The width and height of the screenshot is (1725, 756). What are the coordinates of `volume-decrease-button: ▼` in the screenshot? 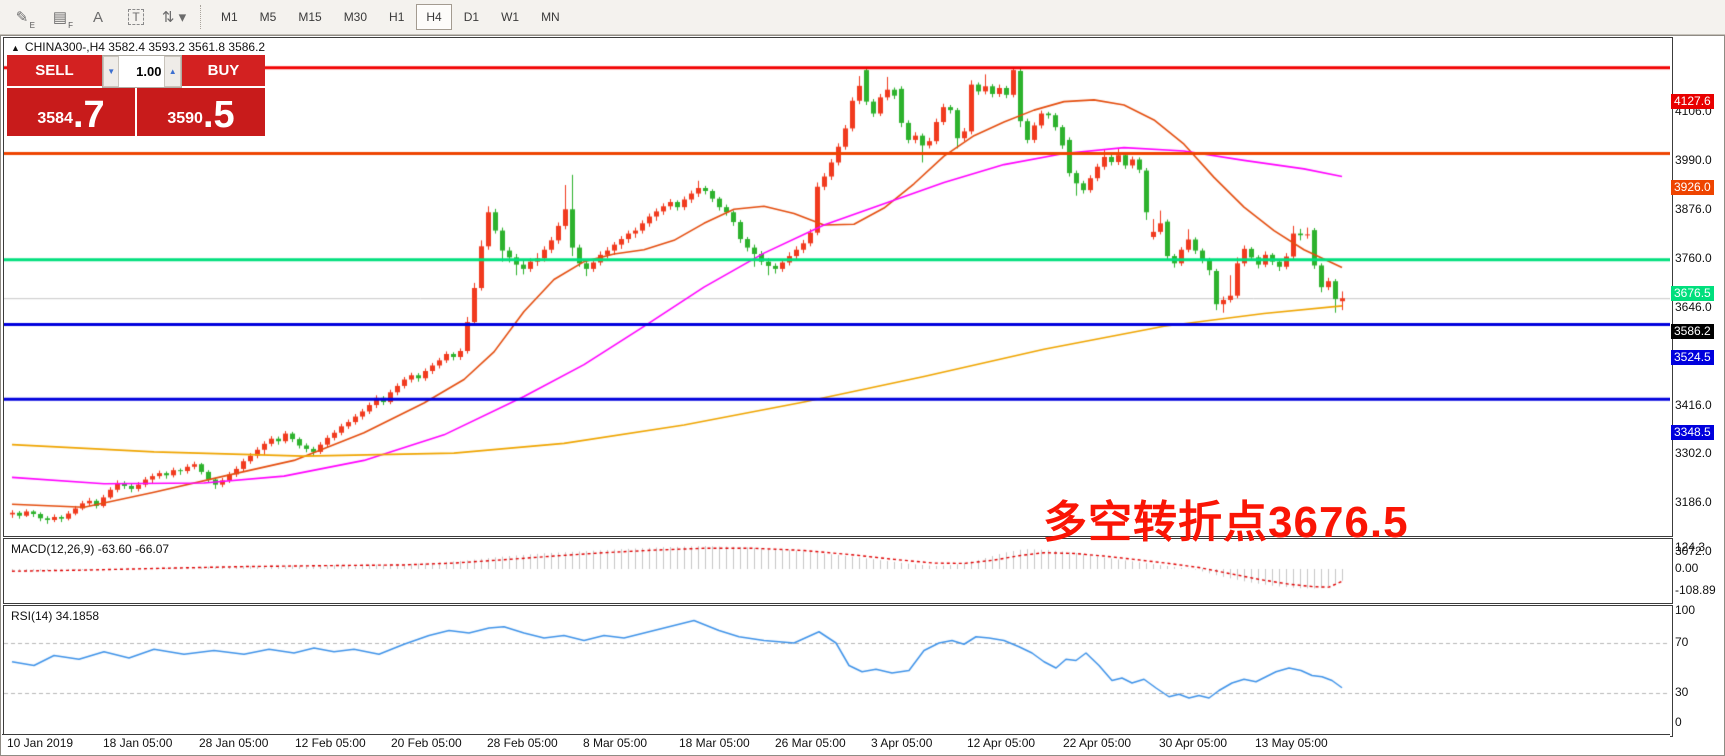 It's located at (111, 71).